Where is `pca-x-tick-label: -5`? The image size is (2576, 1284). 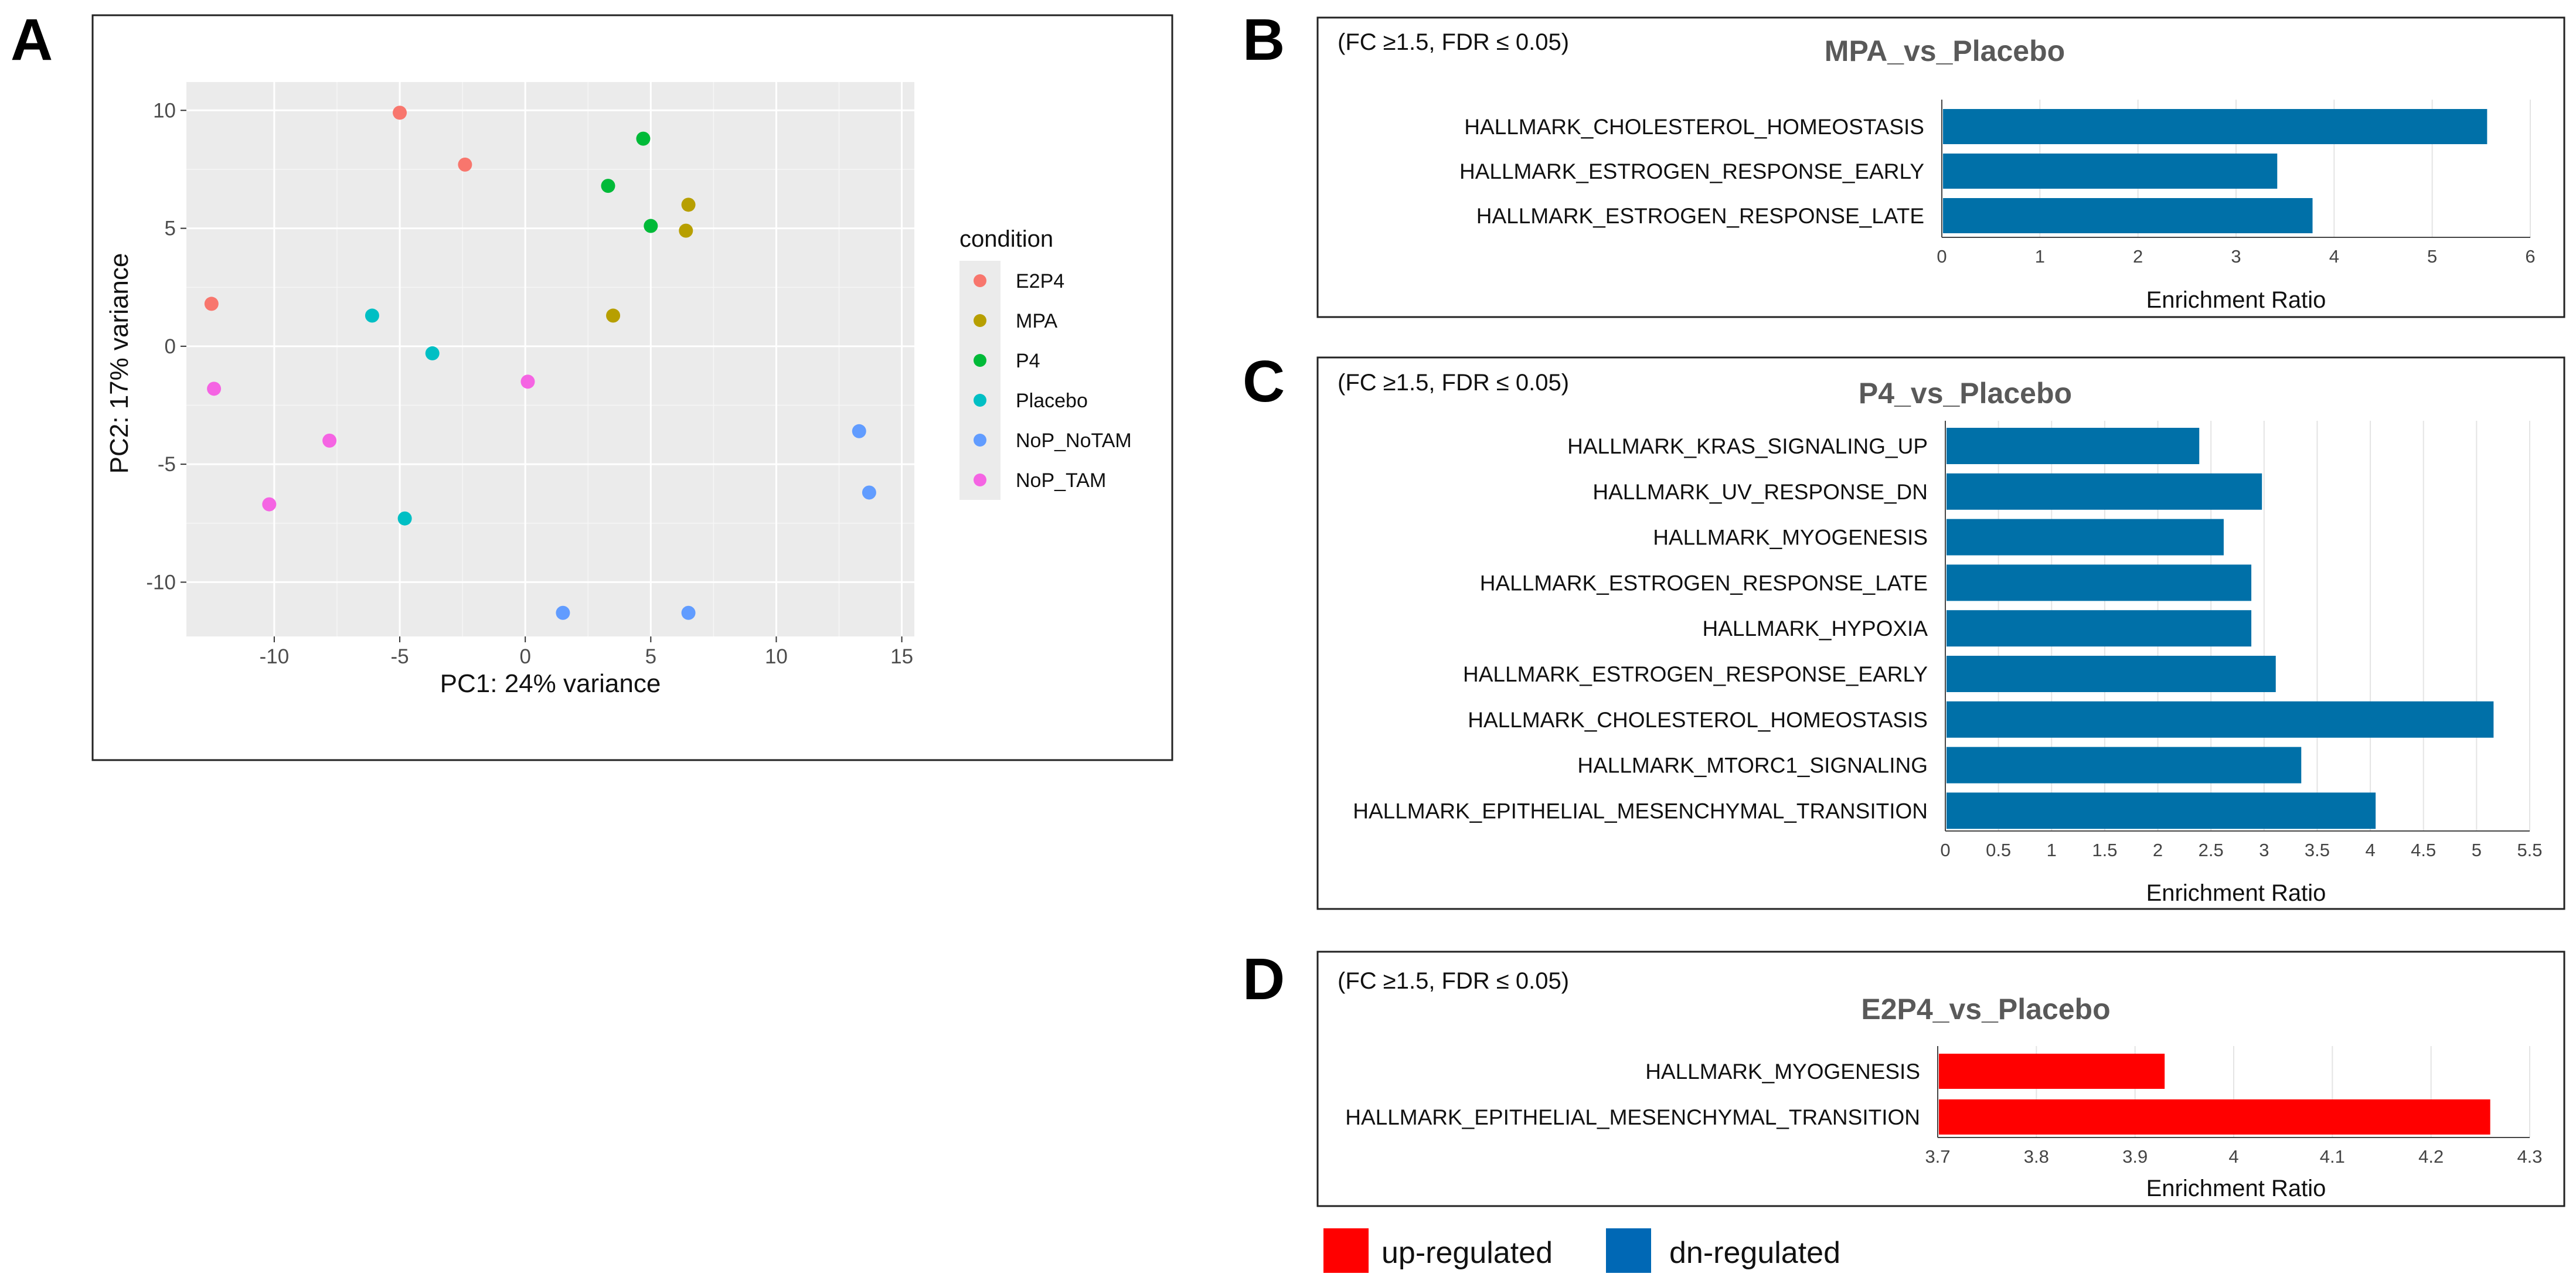 pca-x-tick-label: -5 is located at coordinates (399, 656).